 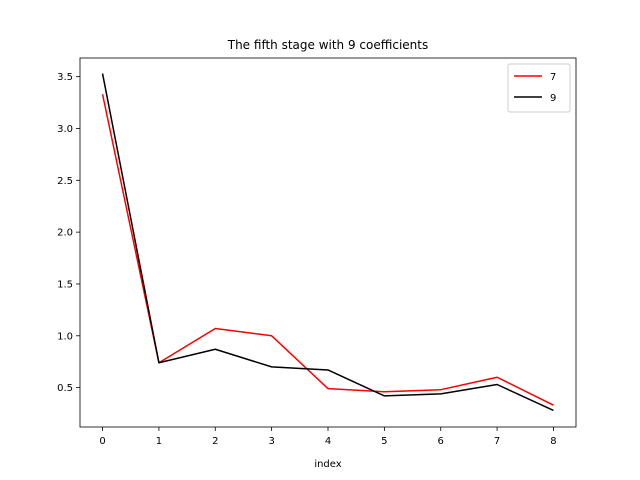 I want to click on y-axis: 0.5 1.0 1.5 2.0 2.5 3.0 3.5, so click(x=68, y=233).